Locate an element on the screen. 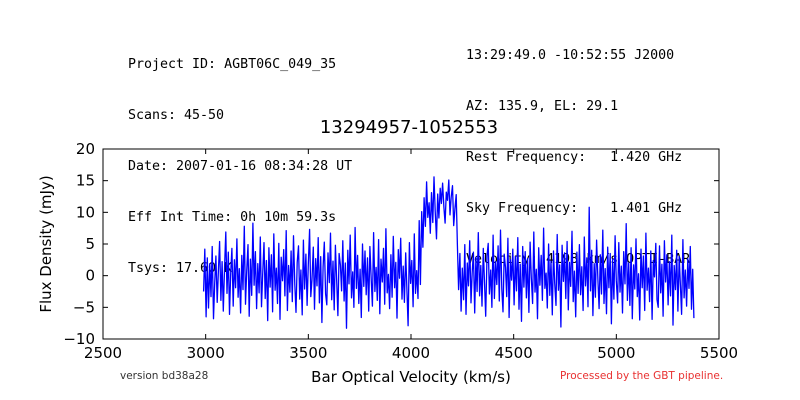  x-tick-label: 4000 is located at coordinates (411, 353).